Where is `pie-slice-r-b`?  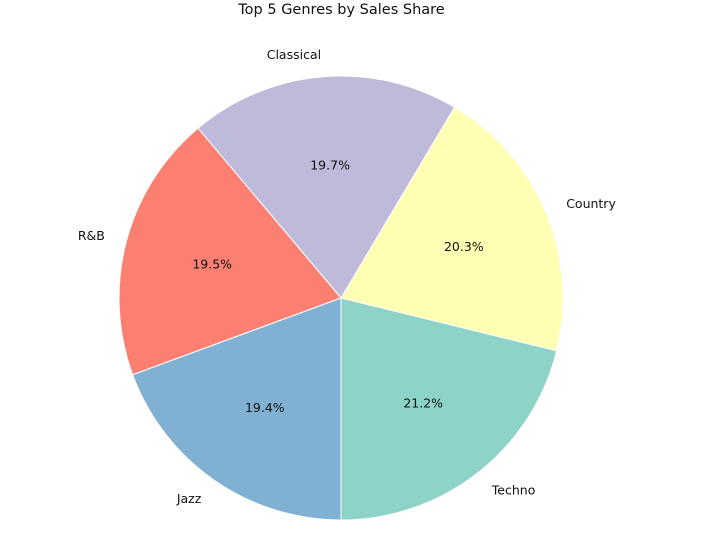 pie-slice-r-b is located at coordinates (230, 251).